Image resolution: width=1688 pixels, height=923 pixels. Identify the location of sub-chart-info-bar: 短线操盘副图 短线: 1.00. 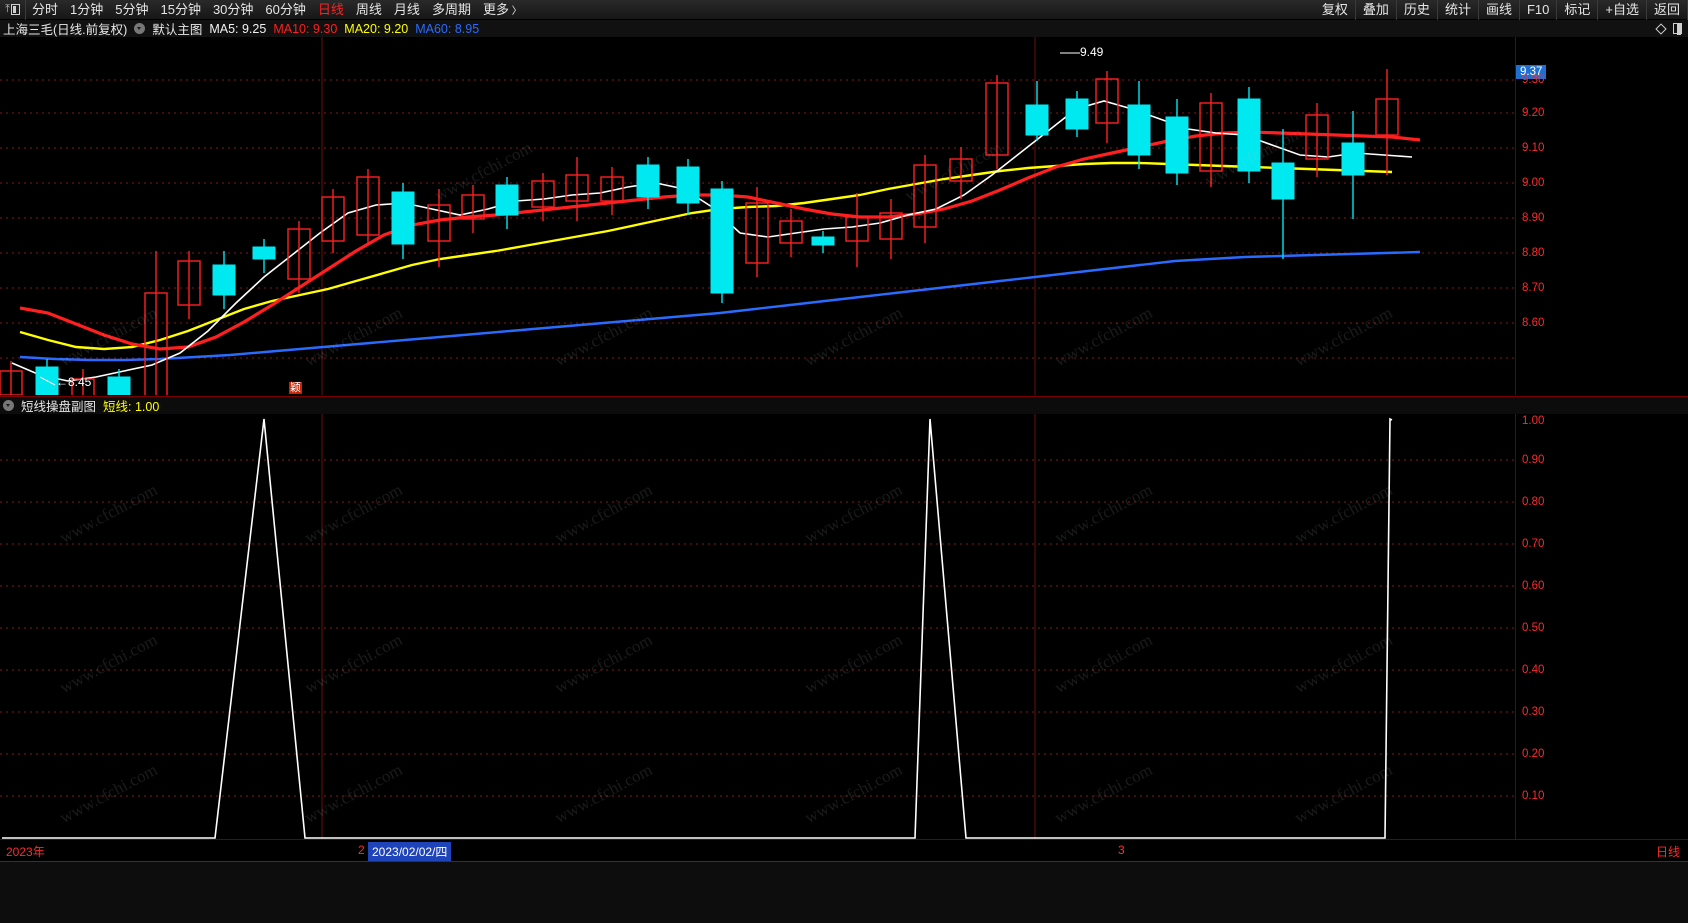
(844, 405).